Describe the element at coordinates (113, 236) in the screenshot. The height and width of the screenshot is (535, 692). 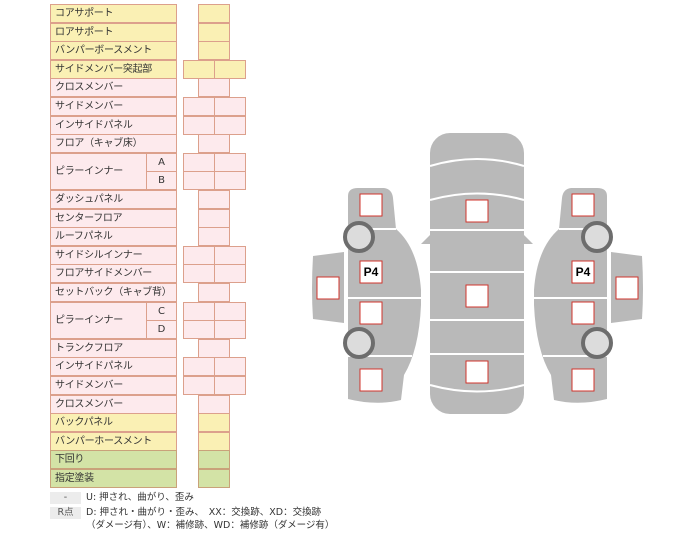
I see `row-label: ルーフパネル` at that location.